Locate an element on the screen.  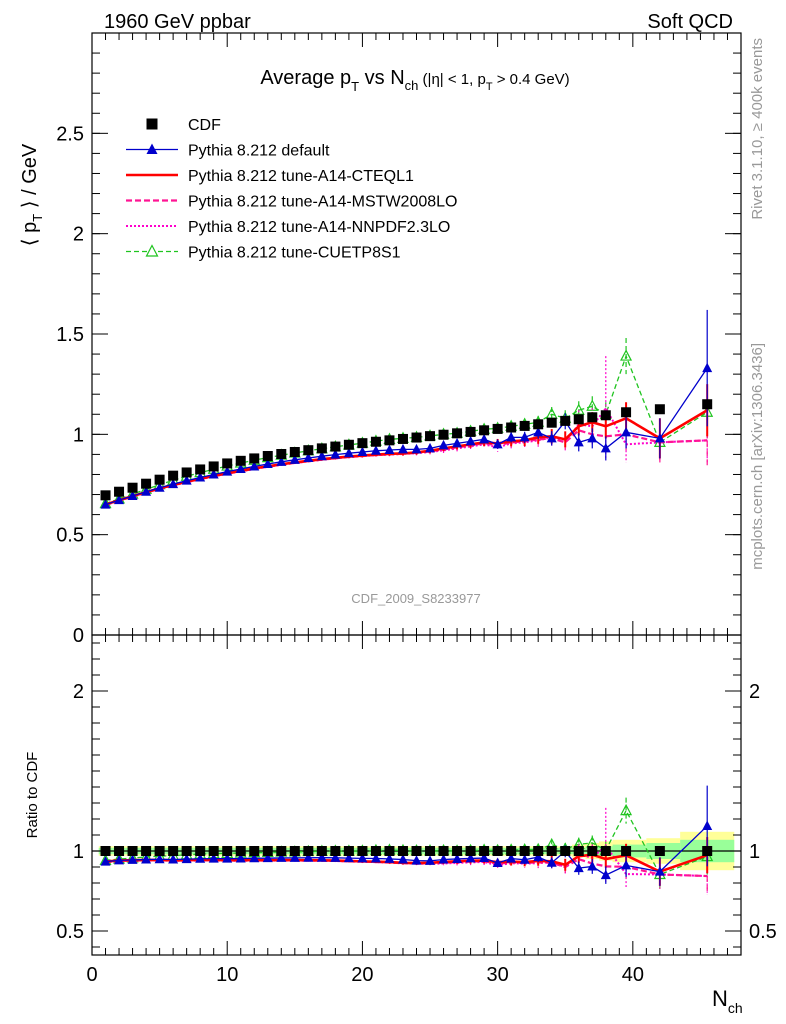
main-ylabel: ⟨ pT ⟩ / GeV is located at coordinates (32, 194).